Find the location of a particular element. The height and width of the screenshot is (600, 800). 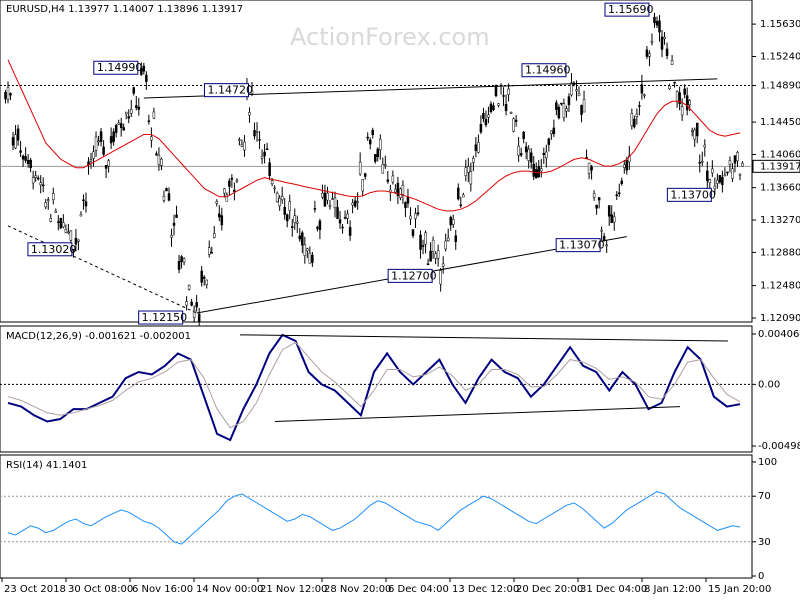

price-y-tick-label: 1.13270 is located at coordinates (780, 220).